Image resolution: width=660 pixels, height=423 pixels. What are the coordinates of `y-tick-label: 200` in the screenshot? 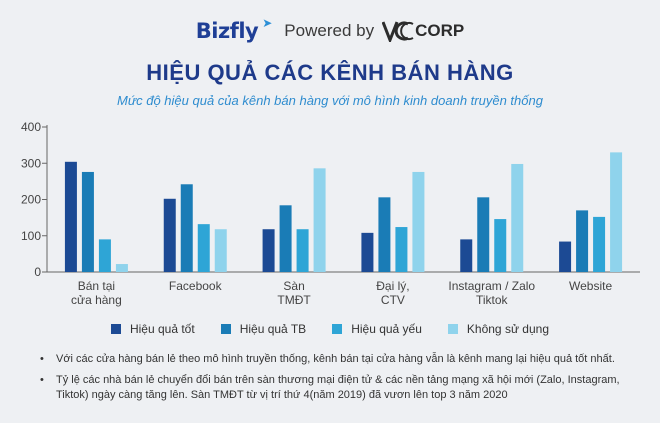 It's located at (31, 200).